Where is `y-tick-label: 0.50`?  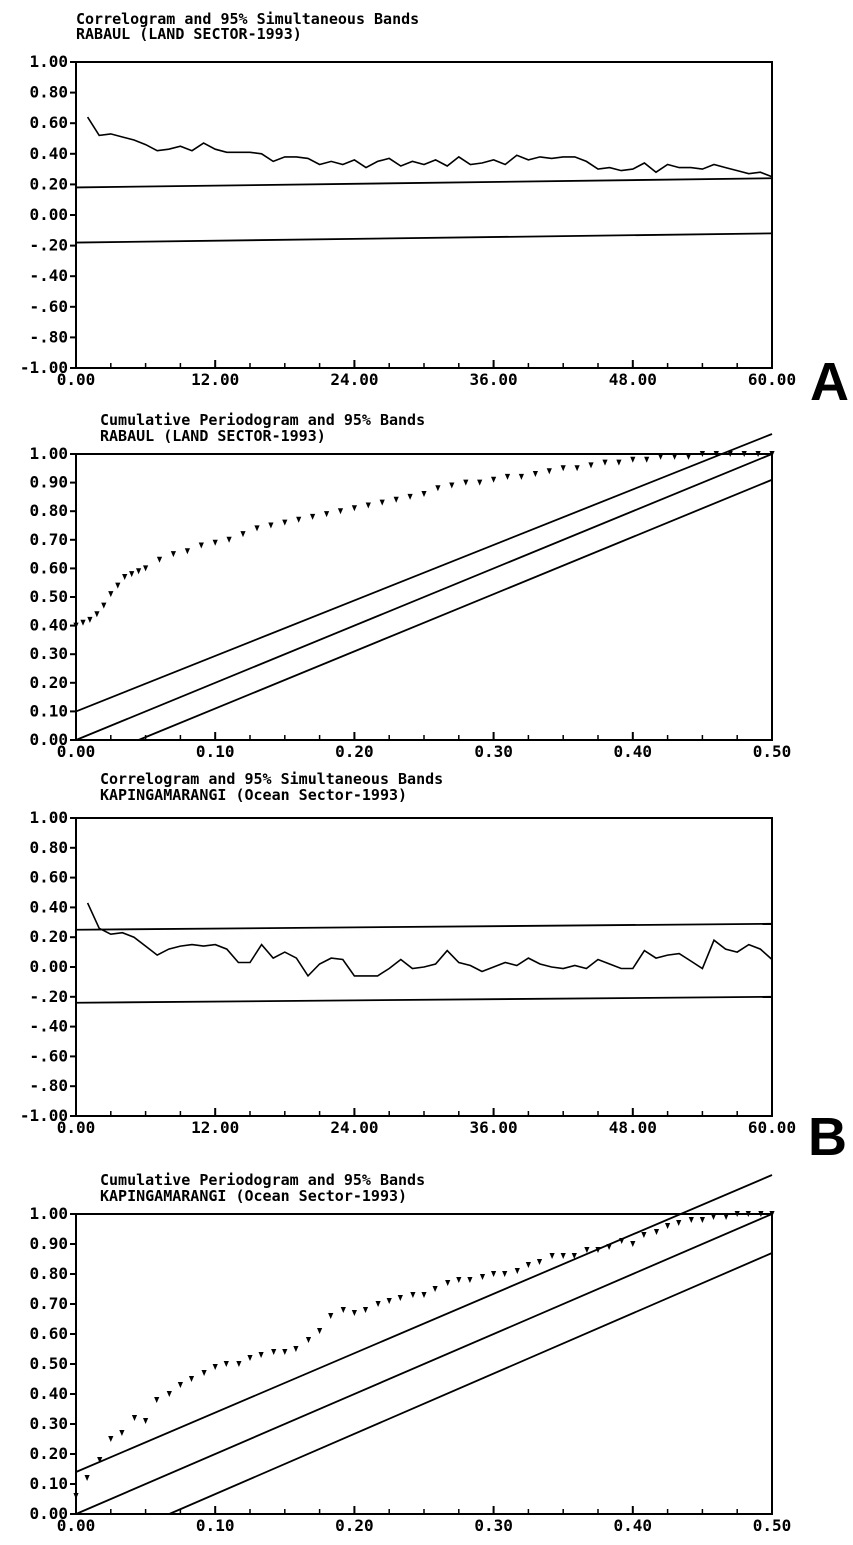
y-tick-label: 0.50 is located at coordinates (48, 596).